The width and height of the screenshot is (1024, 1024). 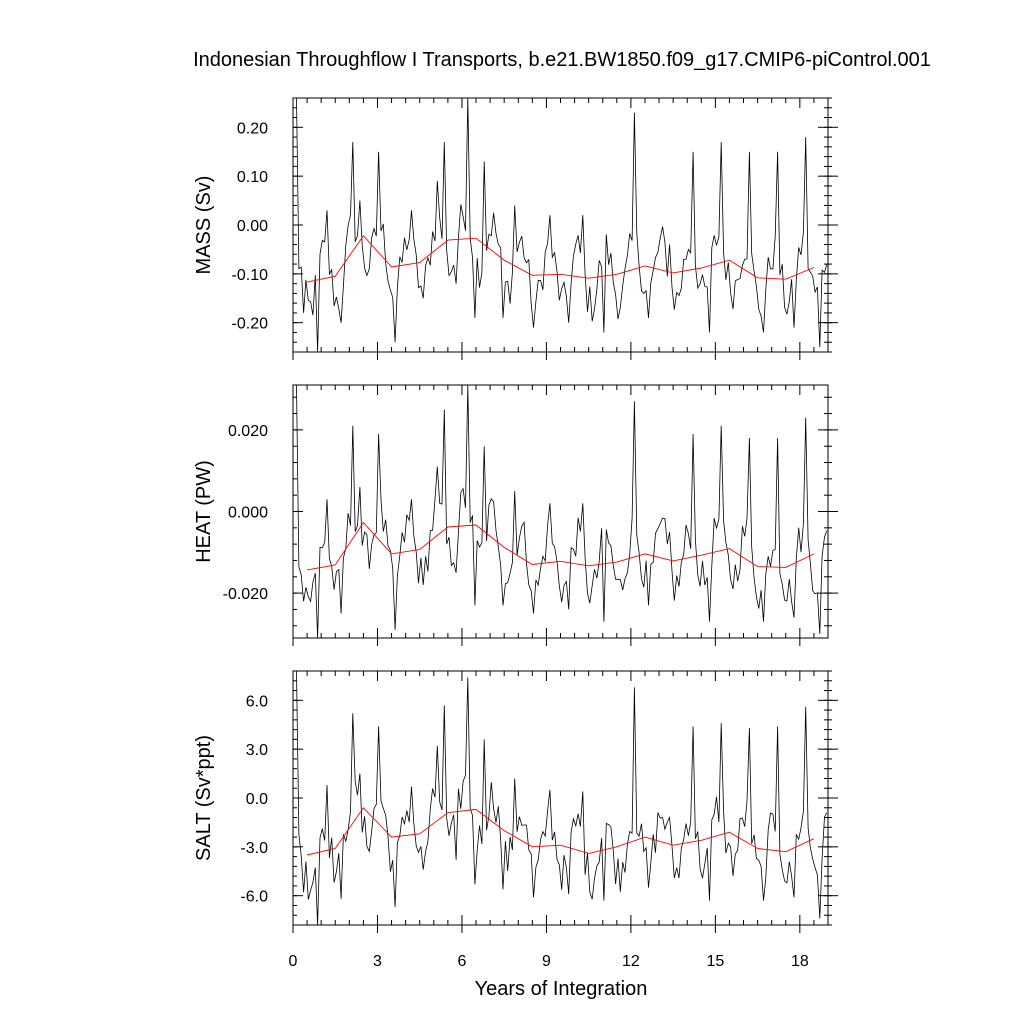 What do you see at coordinates (257, 701) in the screenshot?
I see `y-tick-label: 6.0` at bounding box center [257, 701].